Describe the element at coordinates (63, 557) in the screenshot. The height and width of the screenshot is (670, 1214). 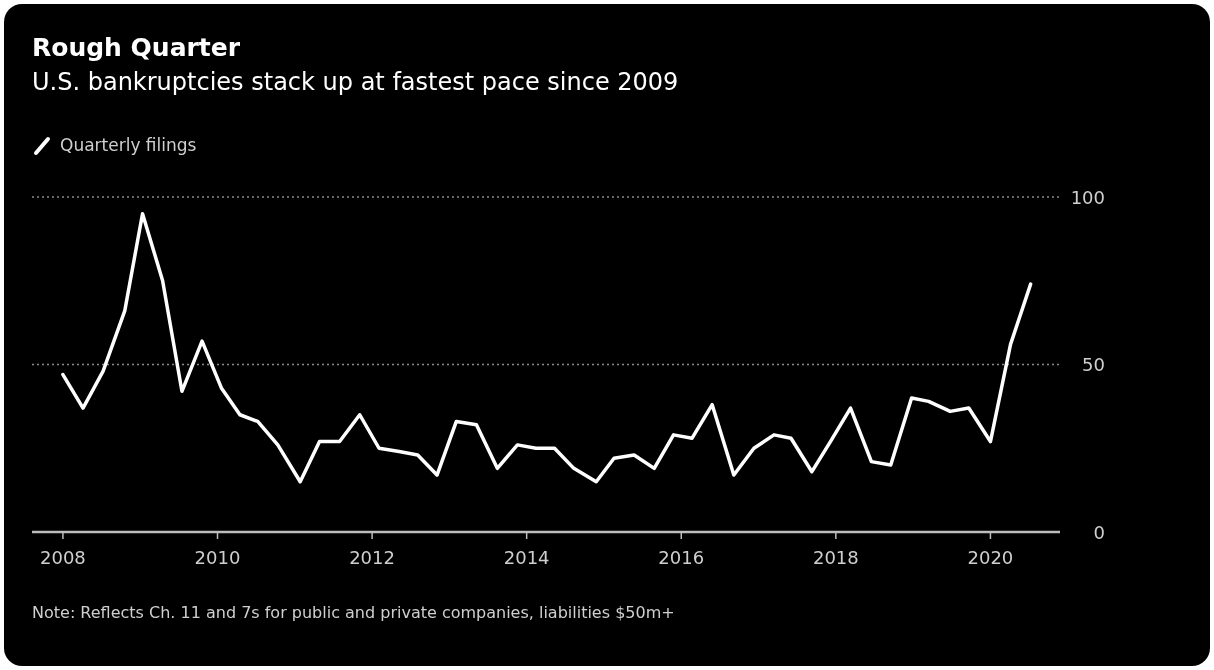
I see `x-tick-label: 2008` at that location.